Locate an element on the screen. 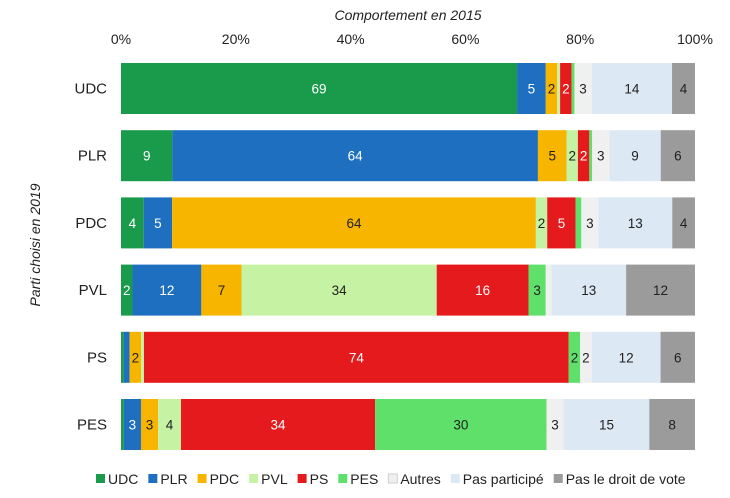  legend-label: PDC is located at coordinates (225, 479).